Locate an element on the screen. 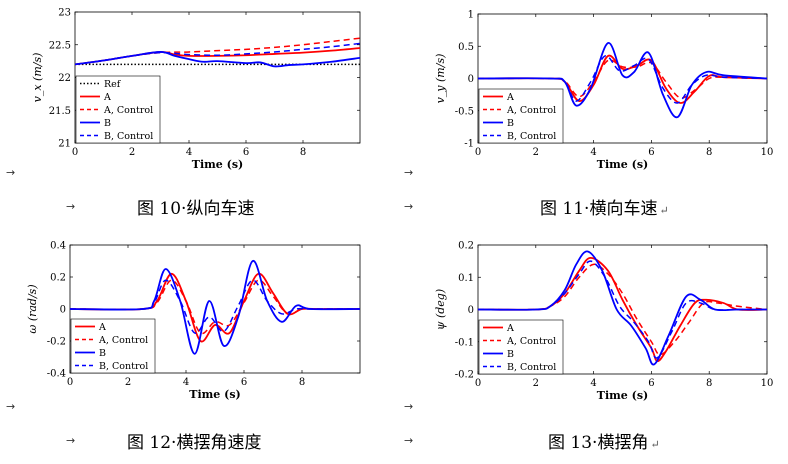 This screenshot has width=788, height=464. chart1-y-tick-label: 22 is located at coordinates (64, 78).